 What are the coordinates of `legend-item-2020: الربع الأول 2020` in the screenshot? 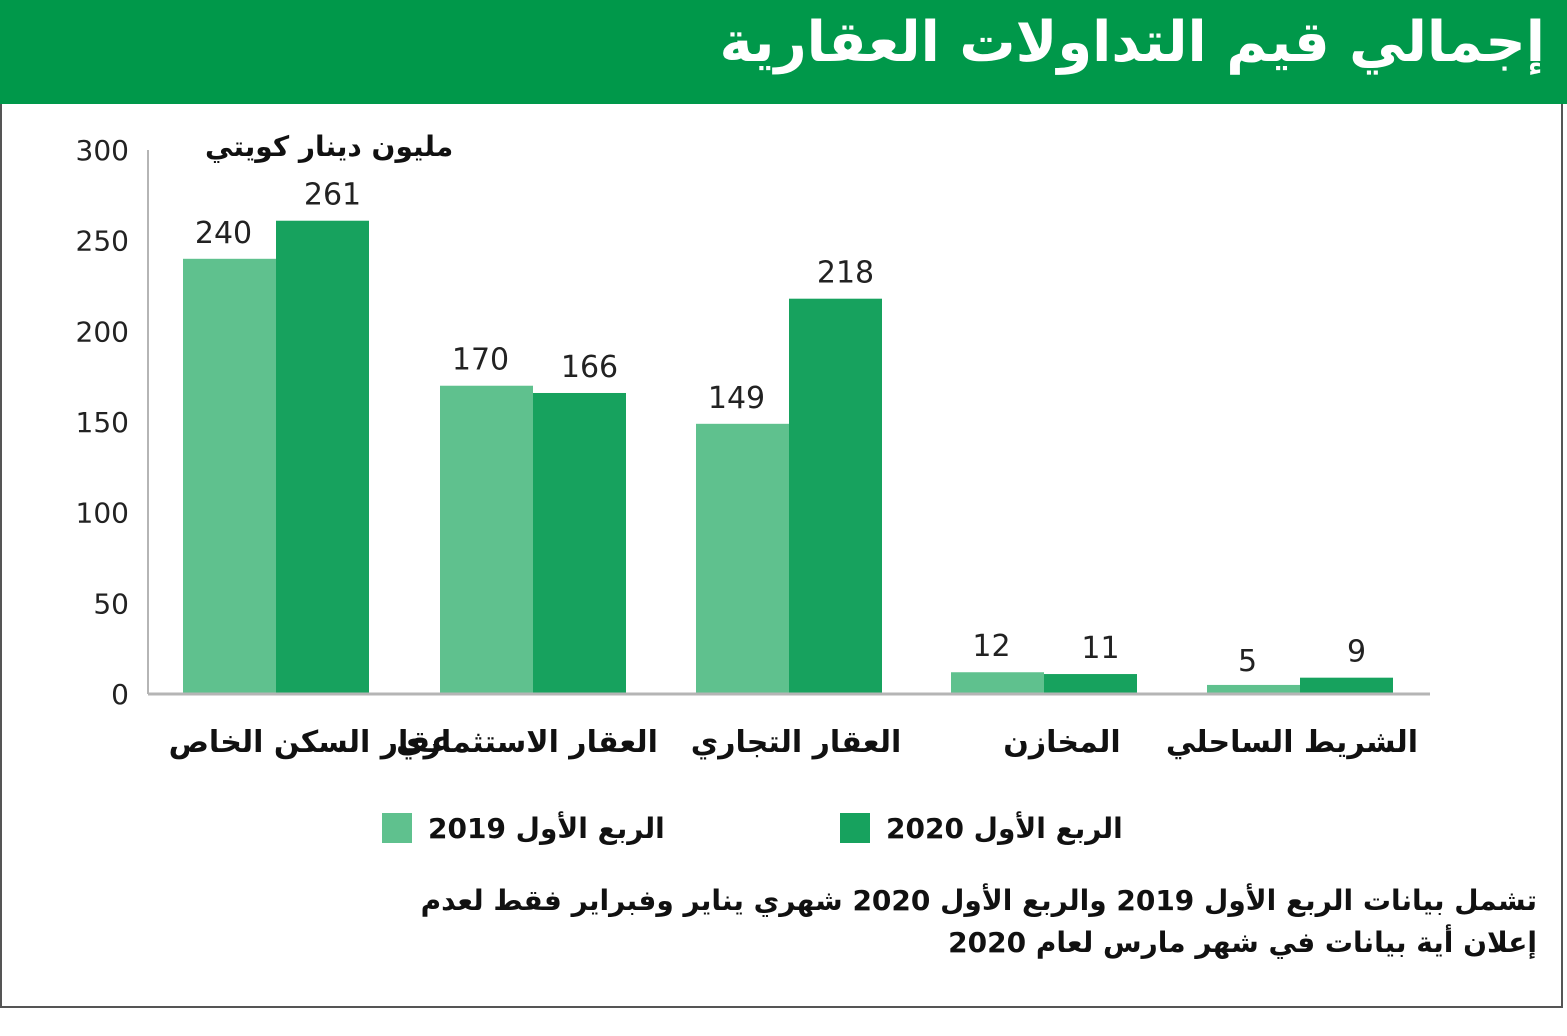 It's located at (981, 828).